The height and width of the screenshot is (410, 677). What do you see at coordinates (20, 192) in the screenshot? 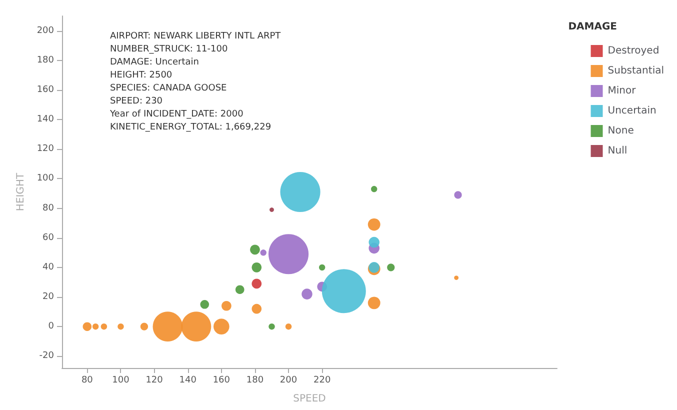
I see `y-axis-title: HEIGHT` at bounding box center [20, 192].